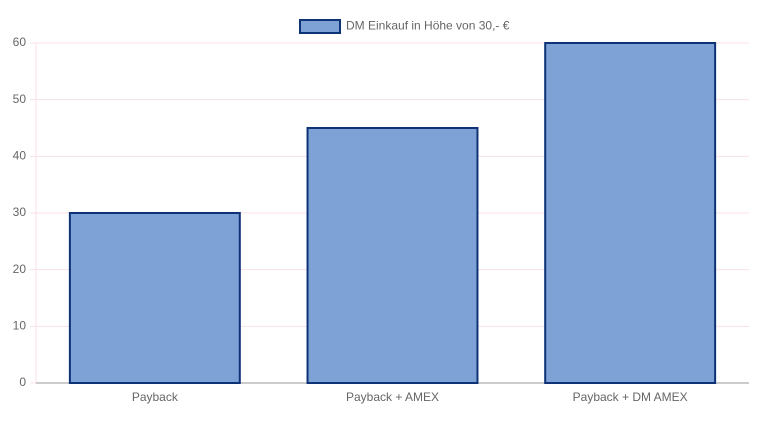 Image resolution: width=767 pixels, height=427 pixels. What do you see at coordinates (155, 397) in the screenshot?
I see `x-tick-label: Payback` at bounding box center [155, 397].